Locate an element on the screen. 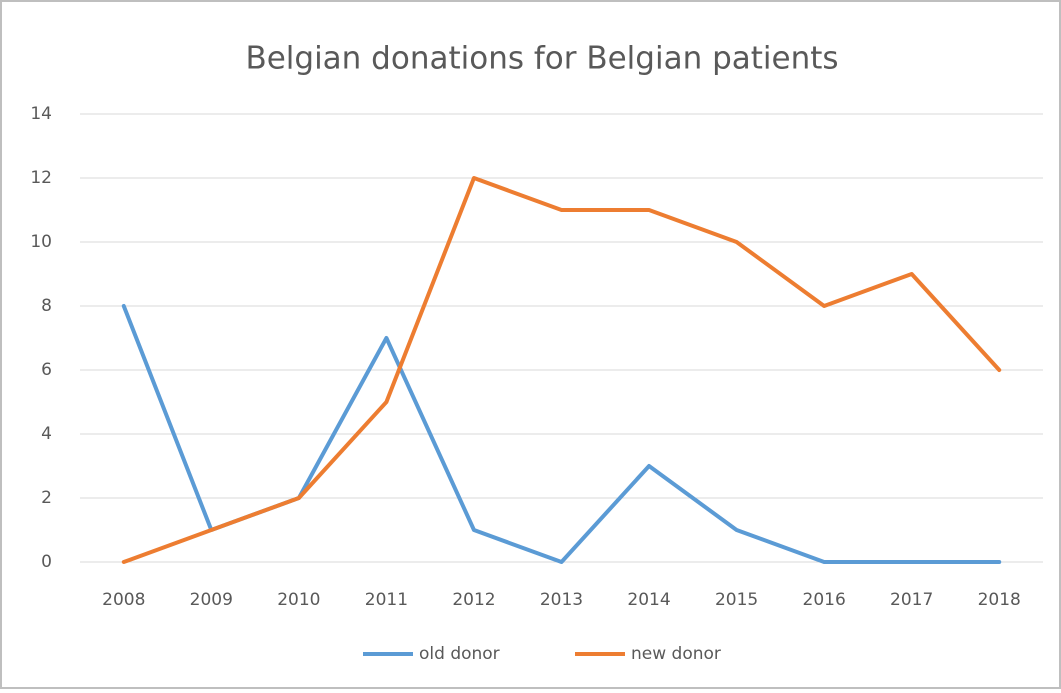 The image size is (1061, 693). x-tick-label: 2008 is located at coordinates (123, 600).